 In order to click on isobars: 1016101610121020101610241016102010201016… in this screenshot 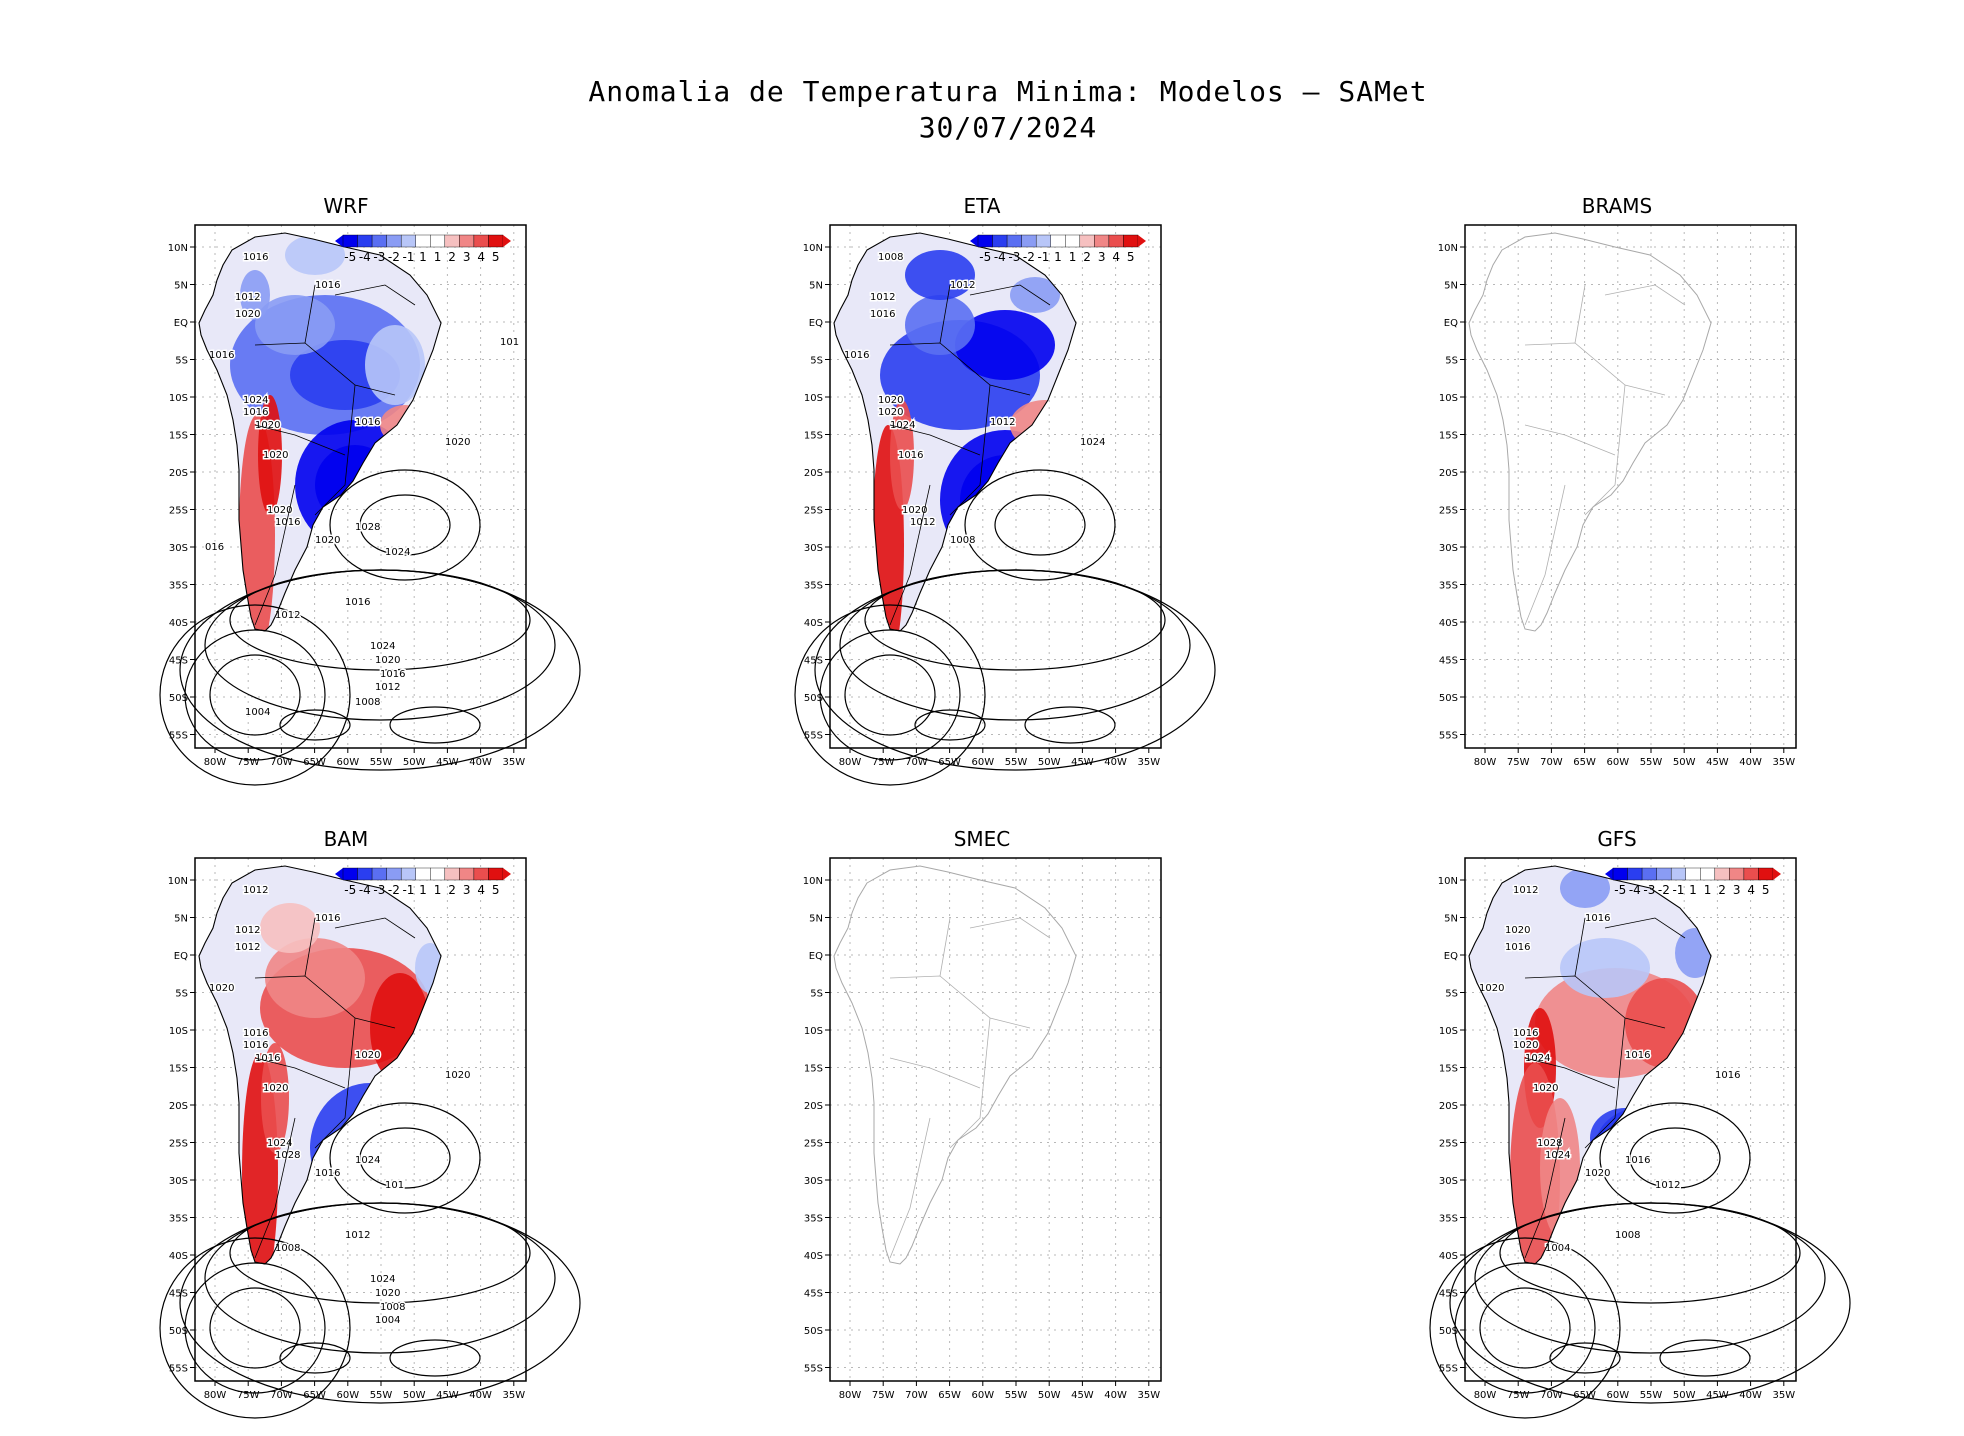, I will do `click(370, 518)`.